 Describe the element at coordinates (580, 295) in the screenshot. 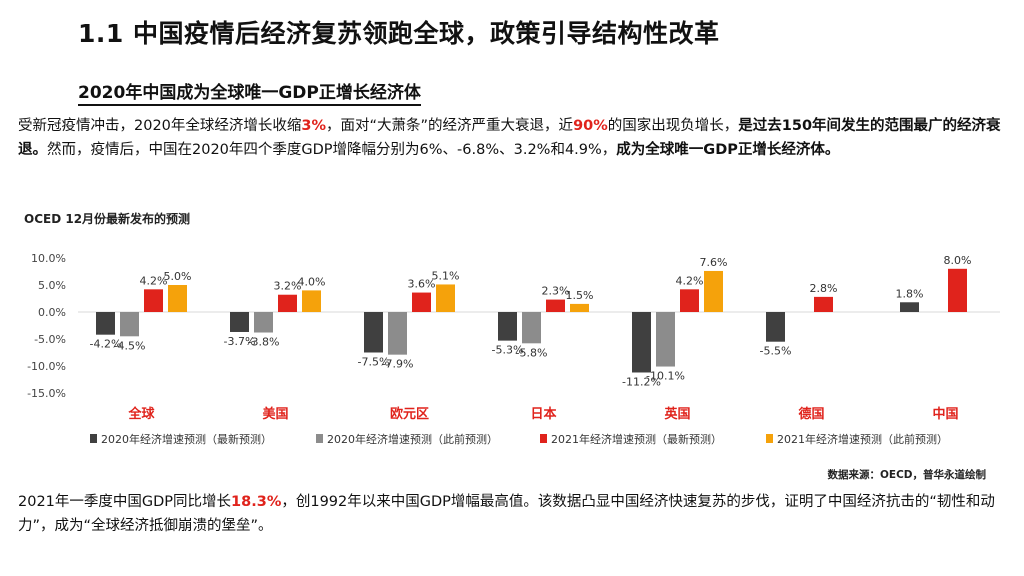

I see `data-label: 1.5%` at that location.